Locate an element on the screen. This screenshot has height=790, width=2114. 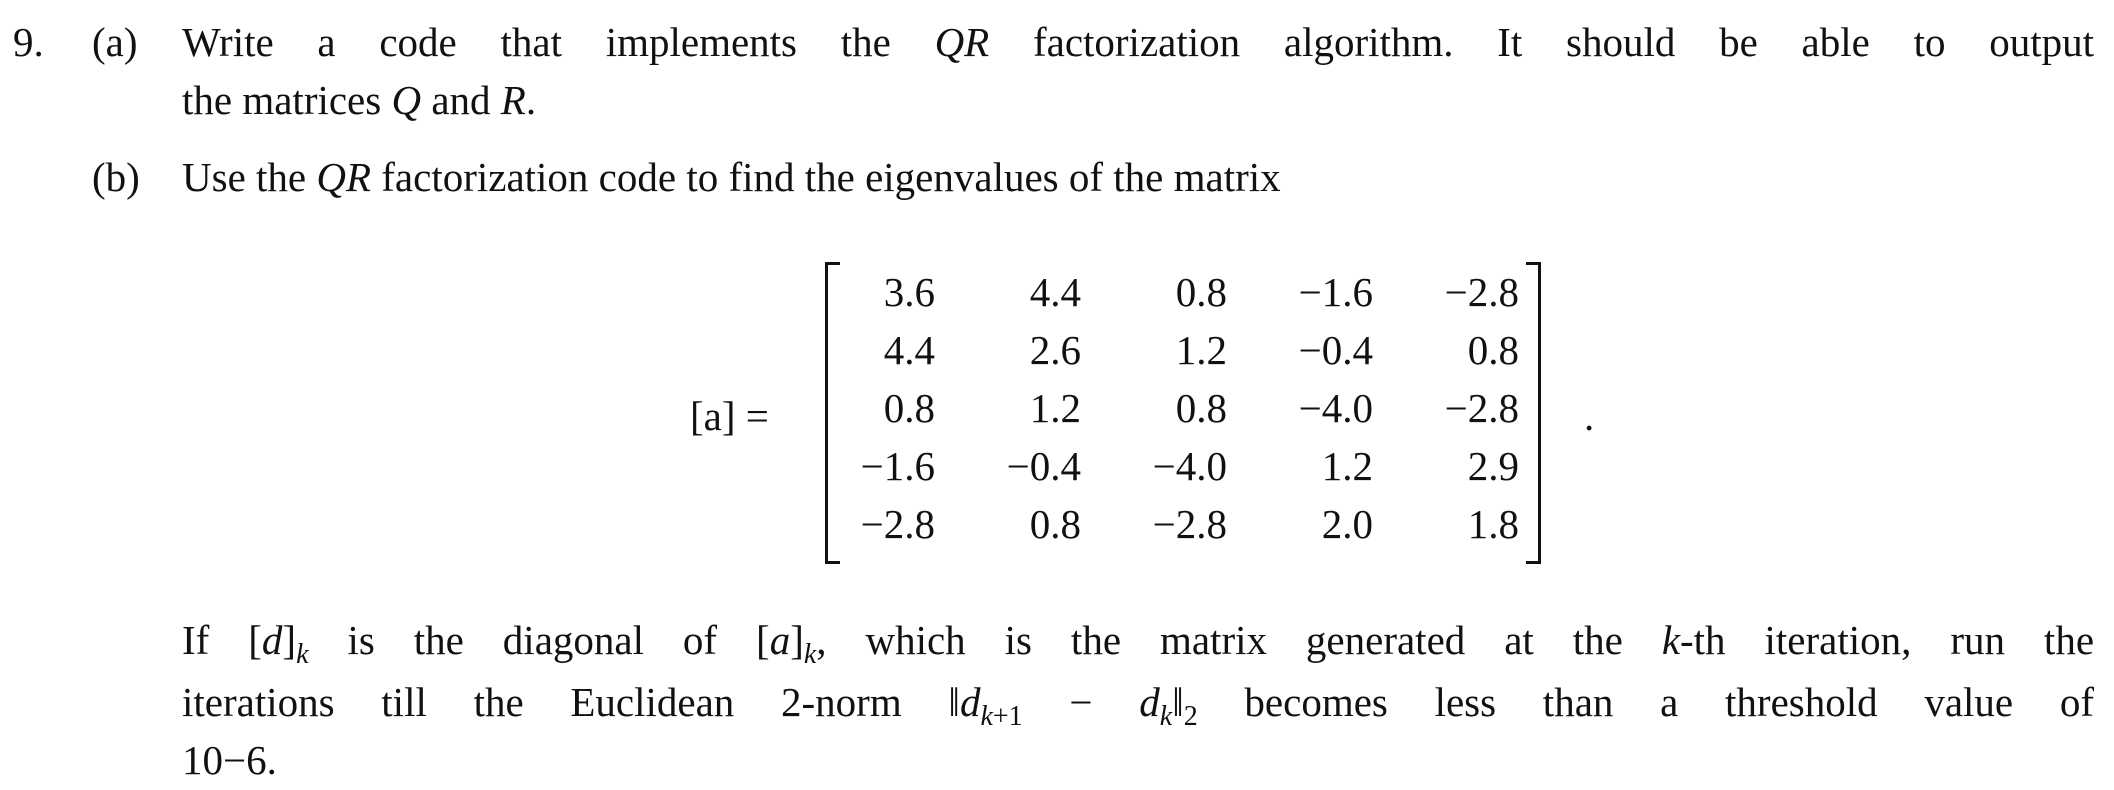
part-a-label: (a) is located at coordinates (115, 42).